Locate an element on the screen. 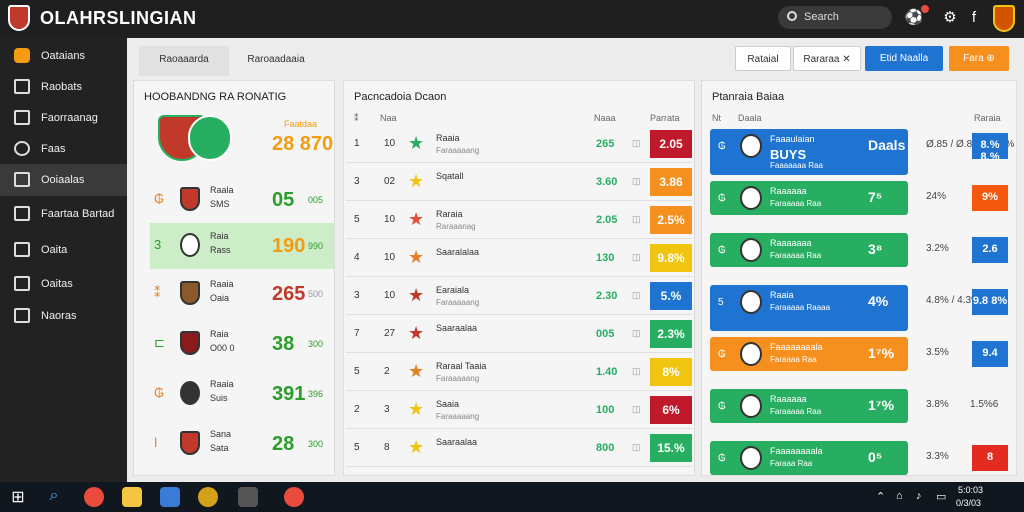 The image size is (1024, 512). odds-badge: 6% is located at coordinates (671, 410).